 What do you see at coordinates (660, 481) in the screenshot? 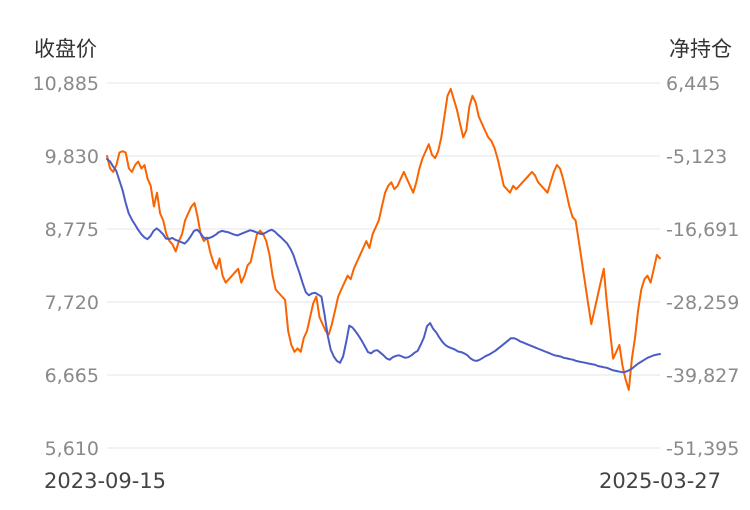
I see `x-end-label: 2025-03-27` at bounding box center [660, 481].